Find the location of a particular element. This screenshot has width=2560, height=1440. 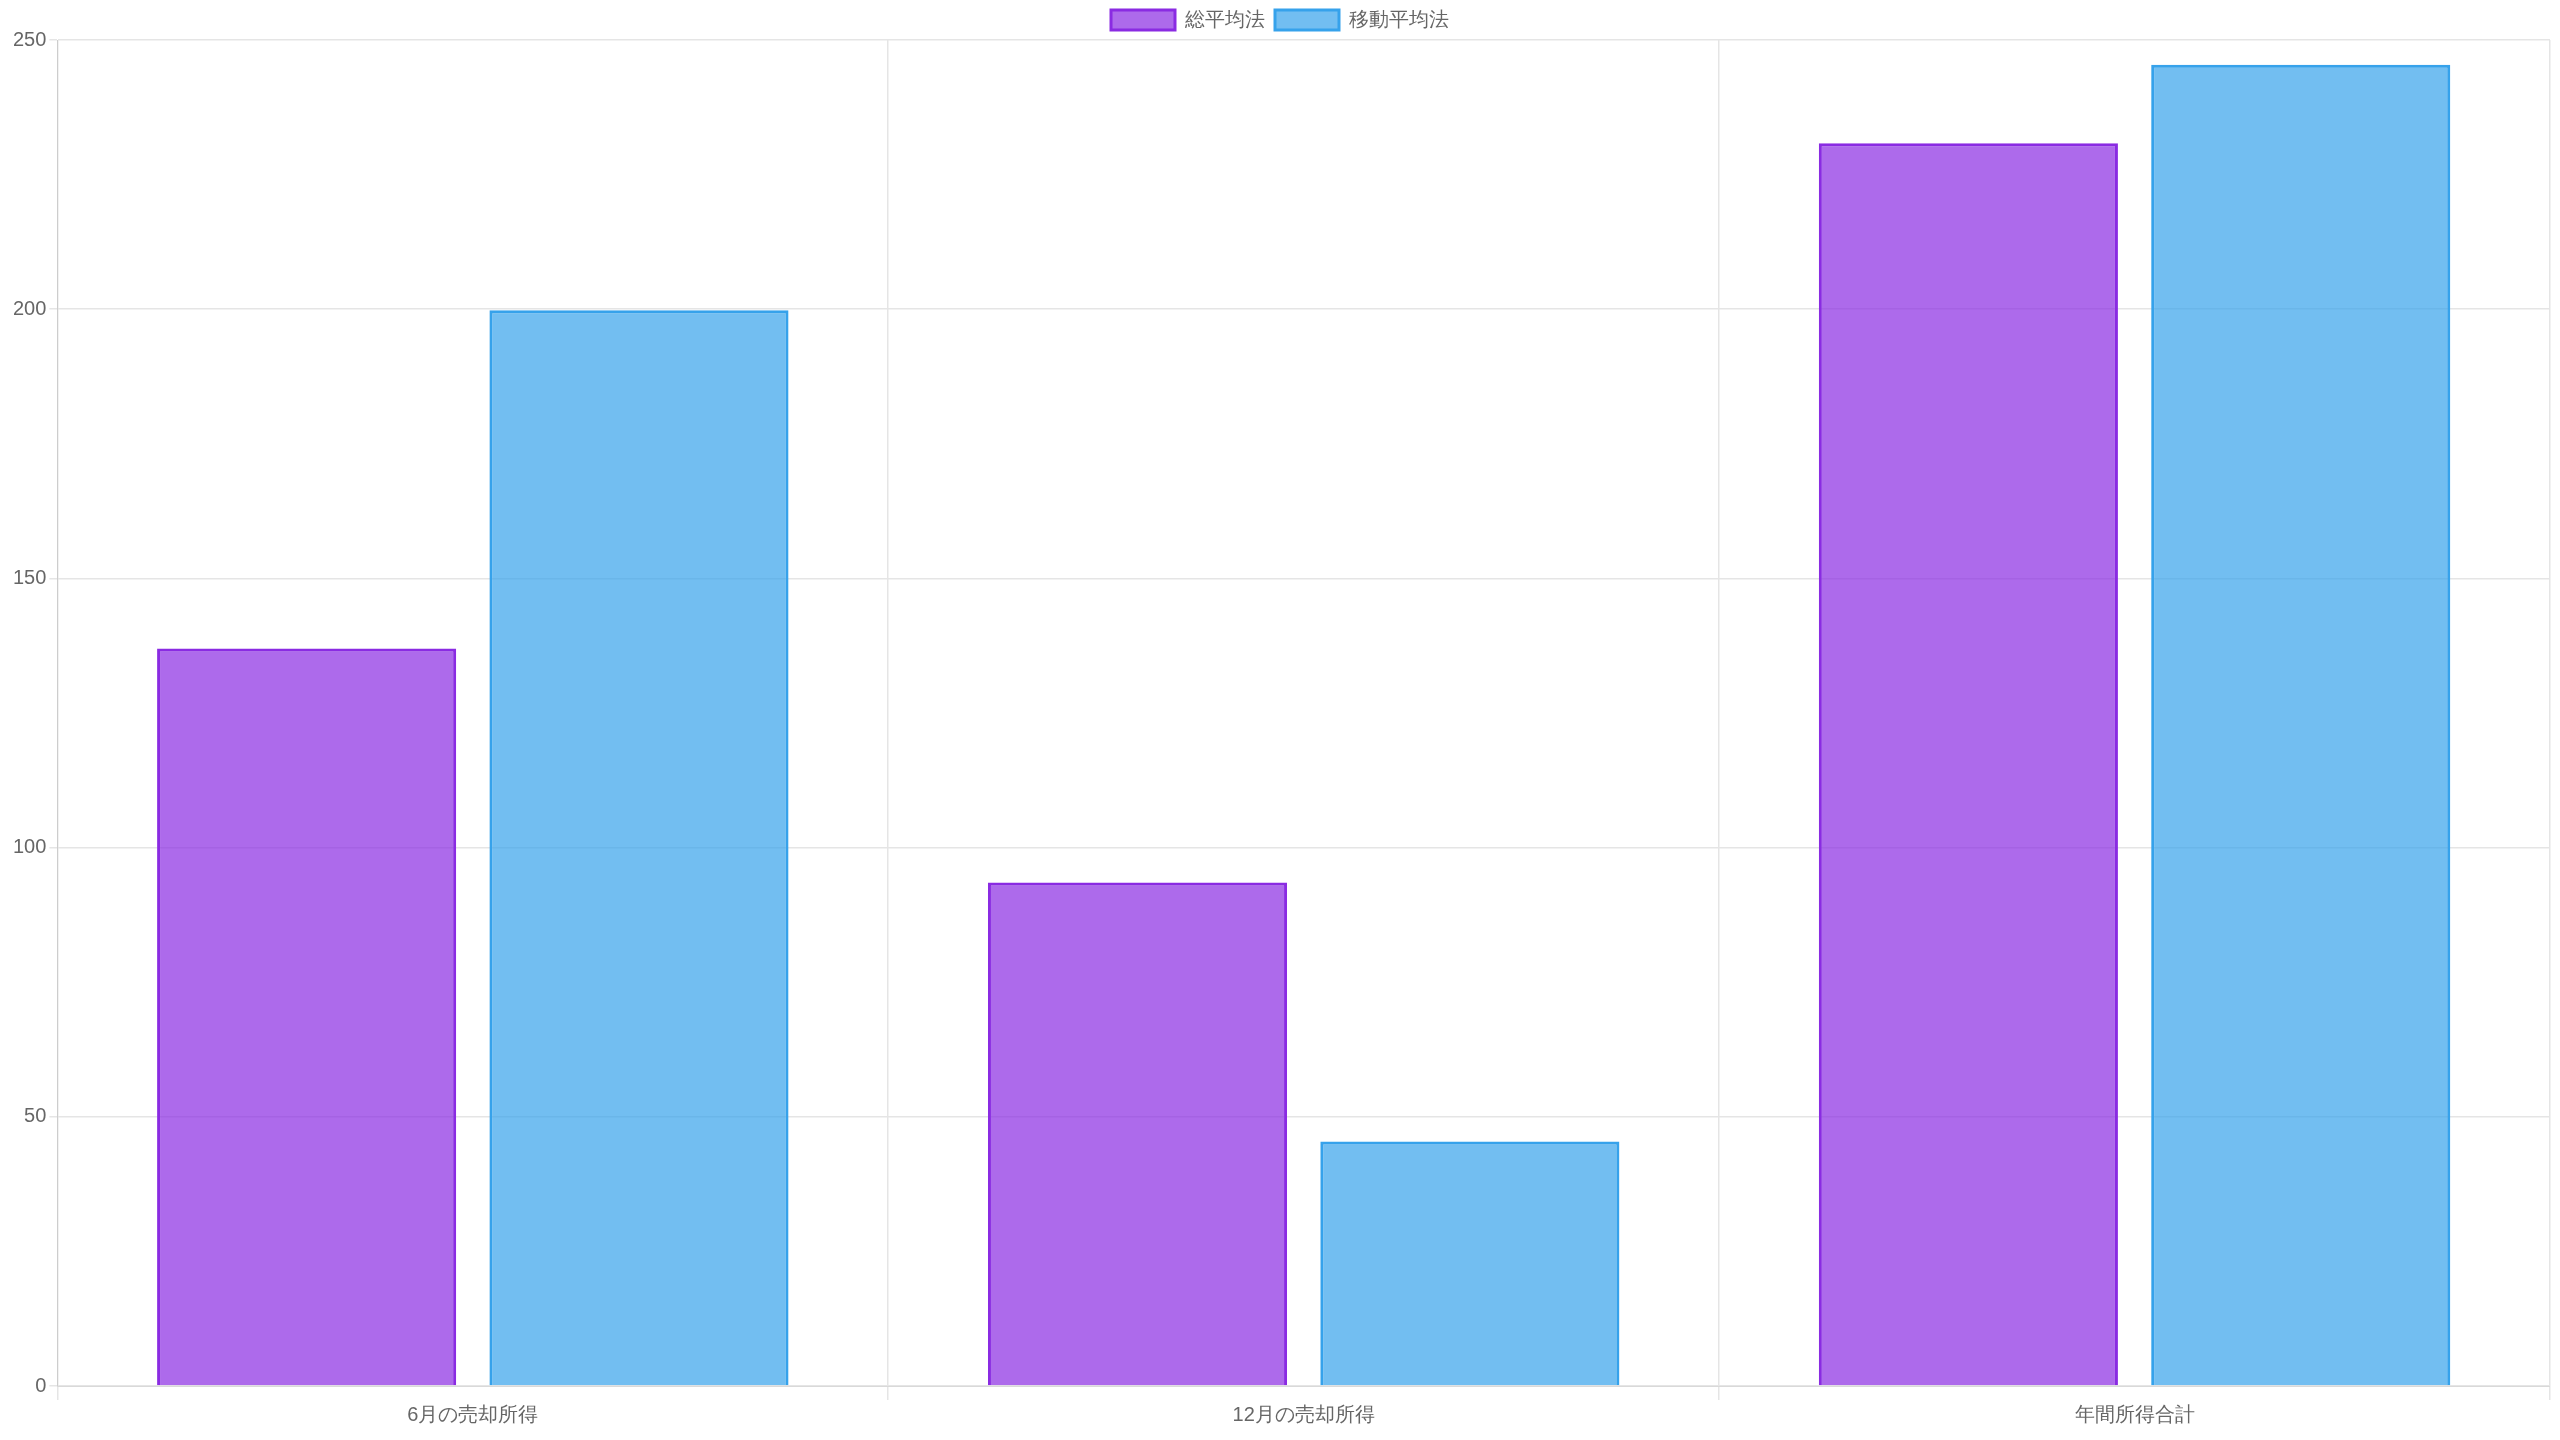

y-tick-label: 150 is located at coordinates (29, 576).